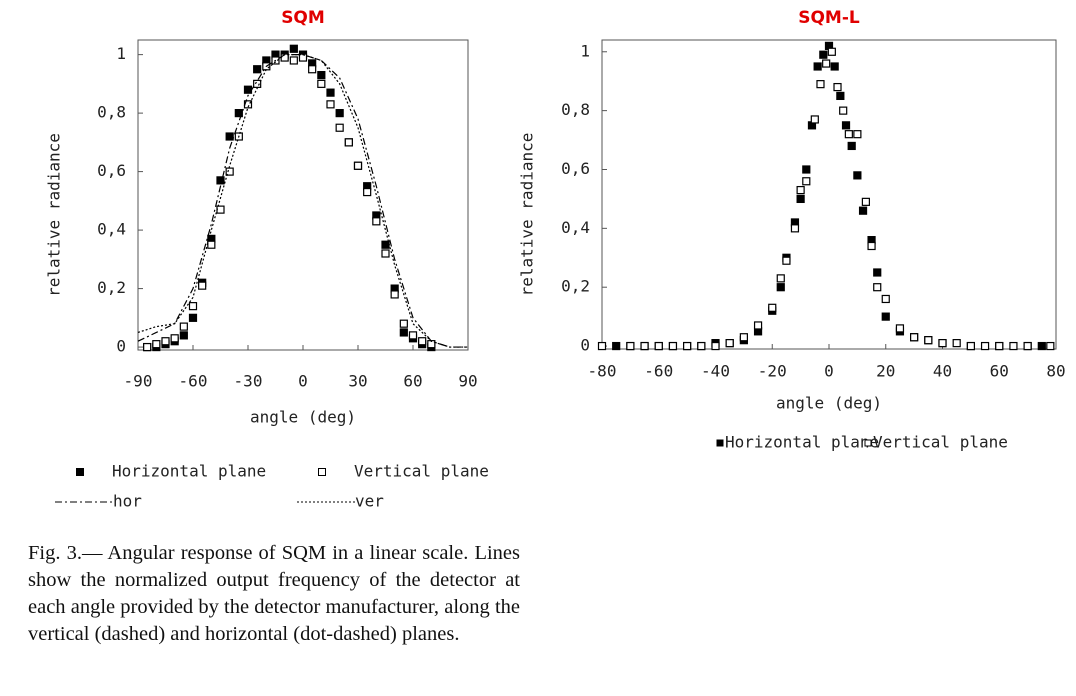 The width and height of the screenshot is (1076, 696). Describe the element at coordinates (772, 371) in the screenshot. I see `x-tick-label: -20` at that location.